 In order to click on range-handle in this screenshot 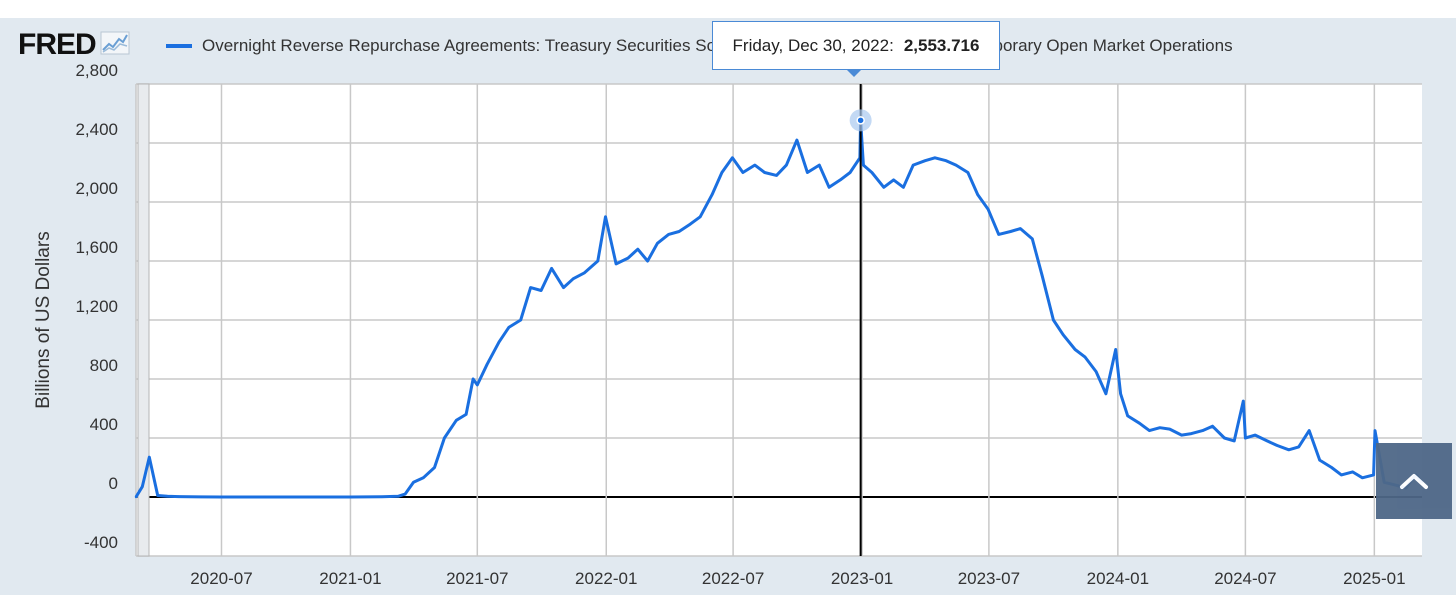, I will do `click(143, 320)`.